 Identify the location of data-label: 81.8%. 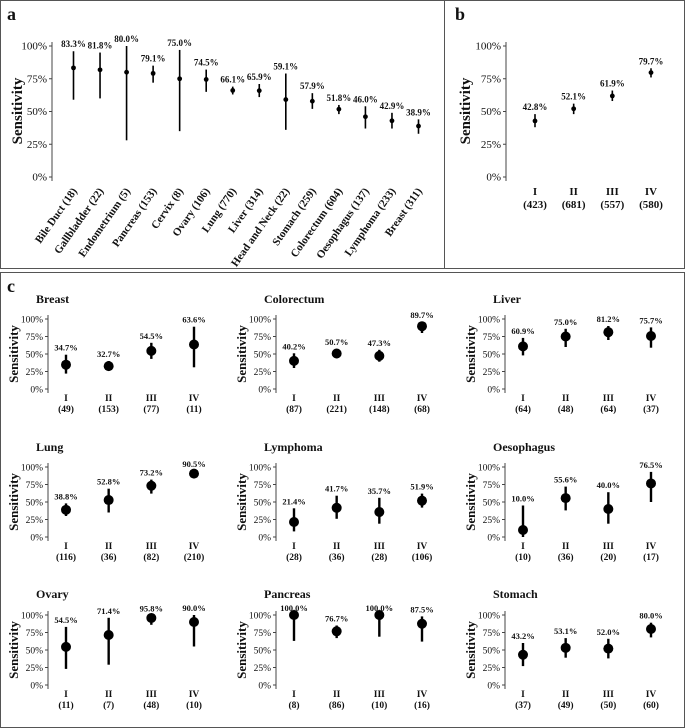
(100, 46).